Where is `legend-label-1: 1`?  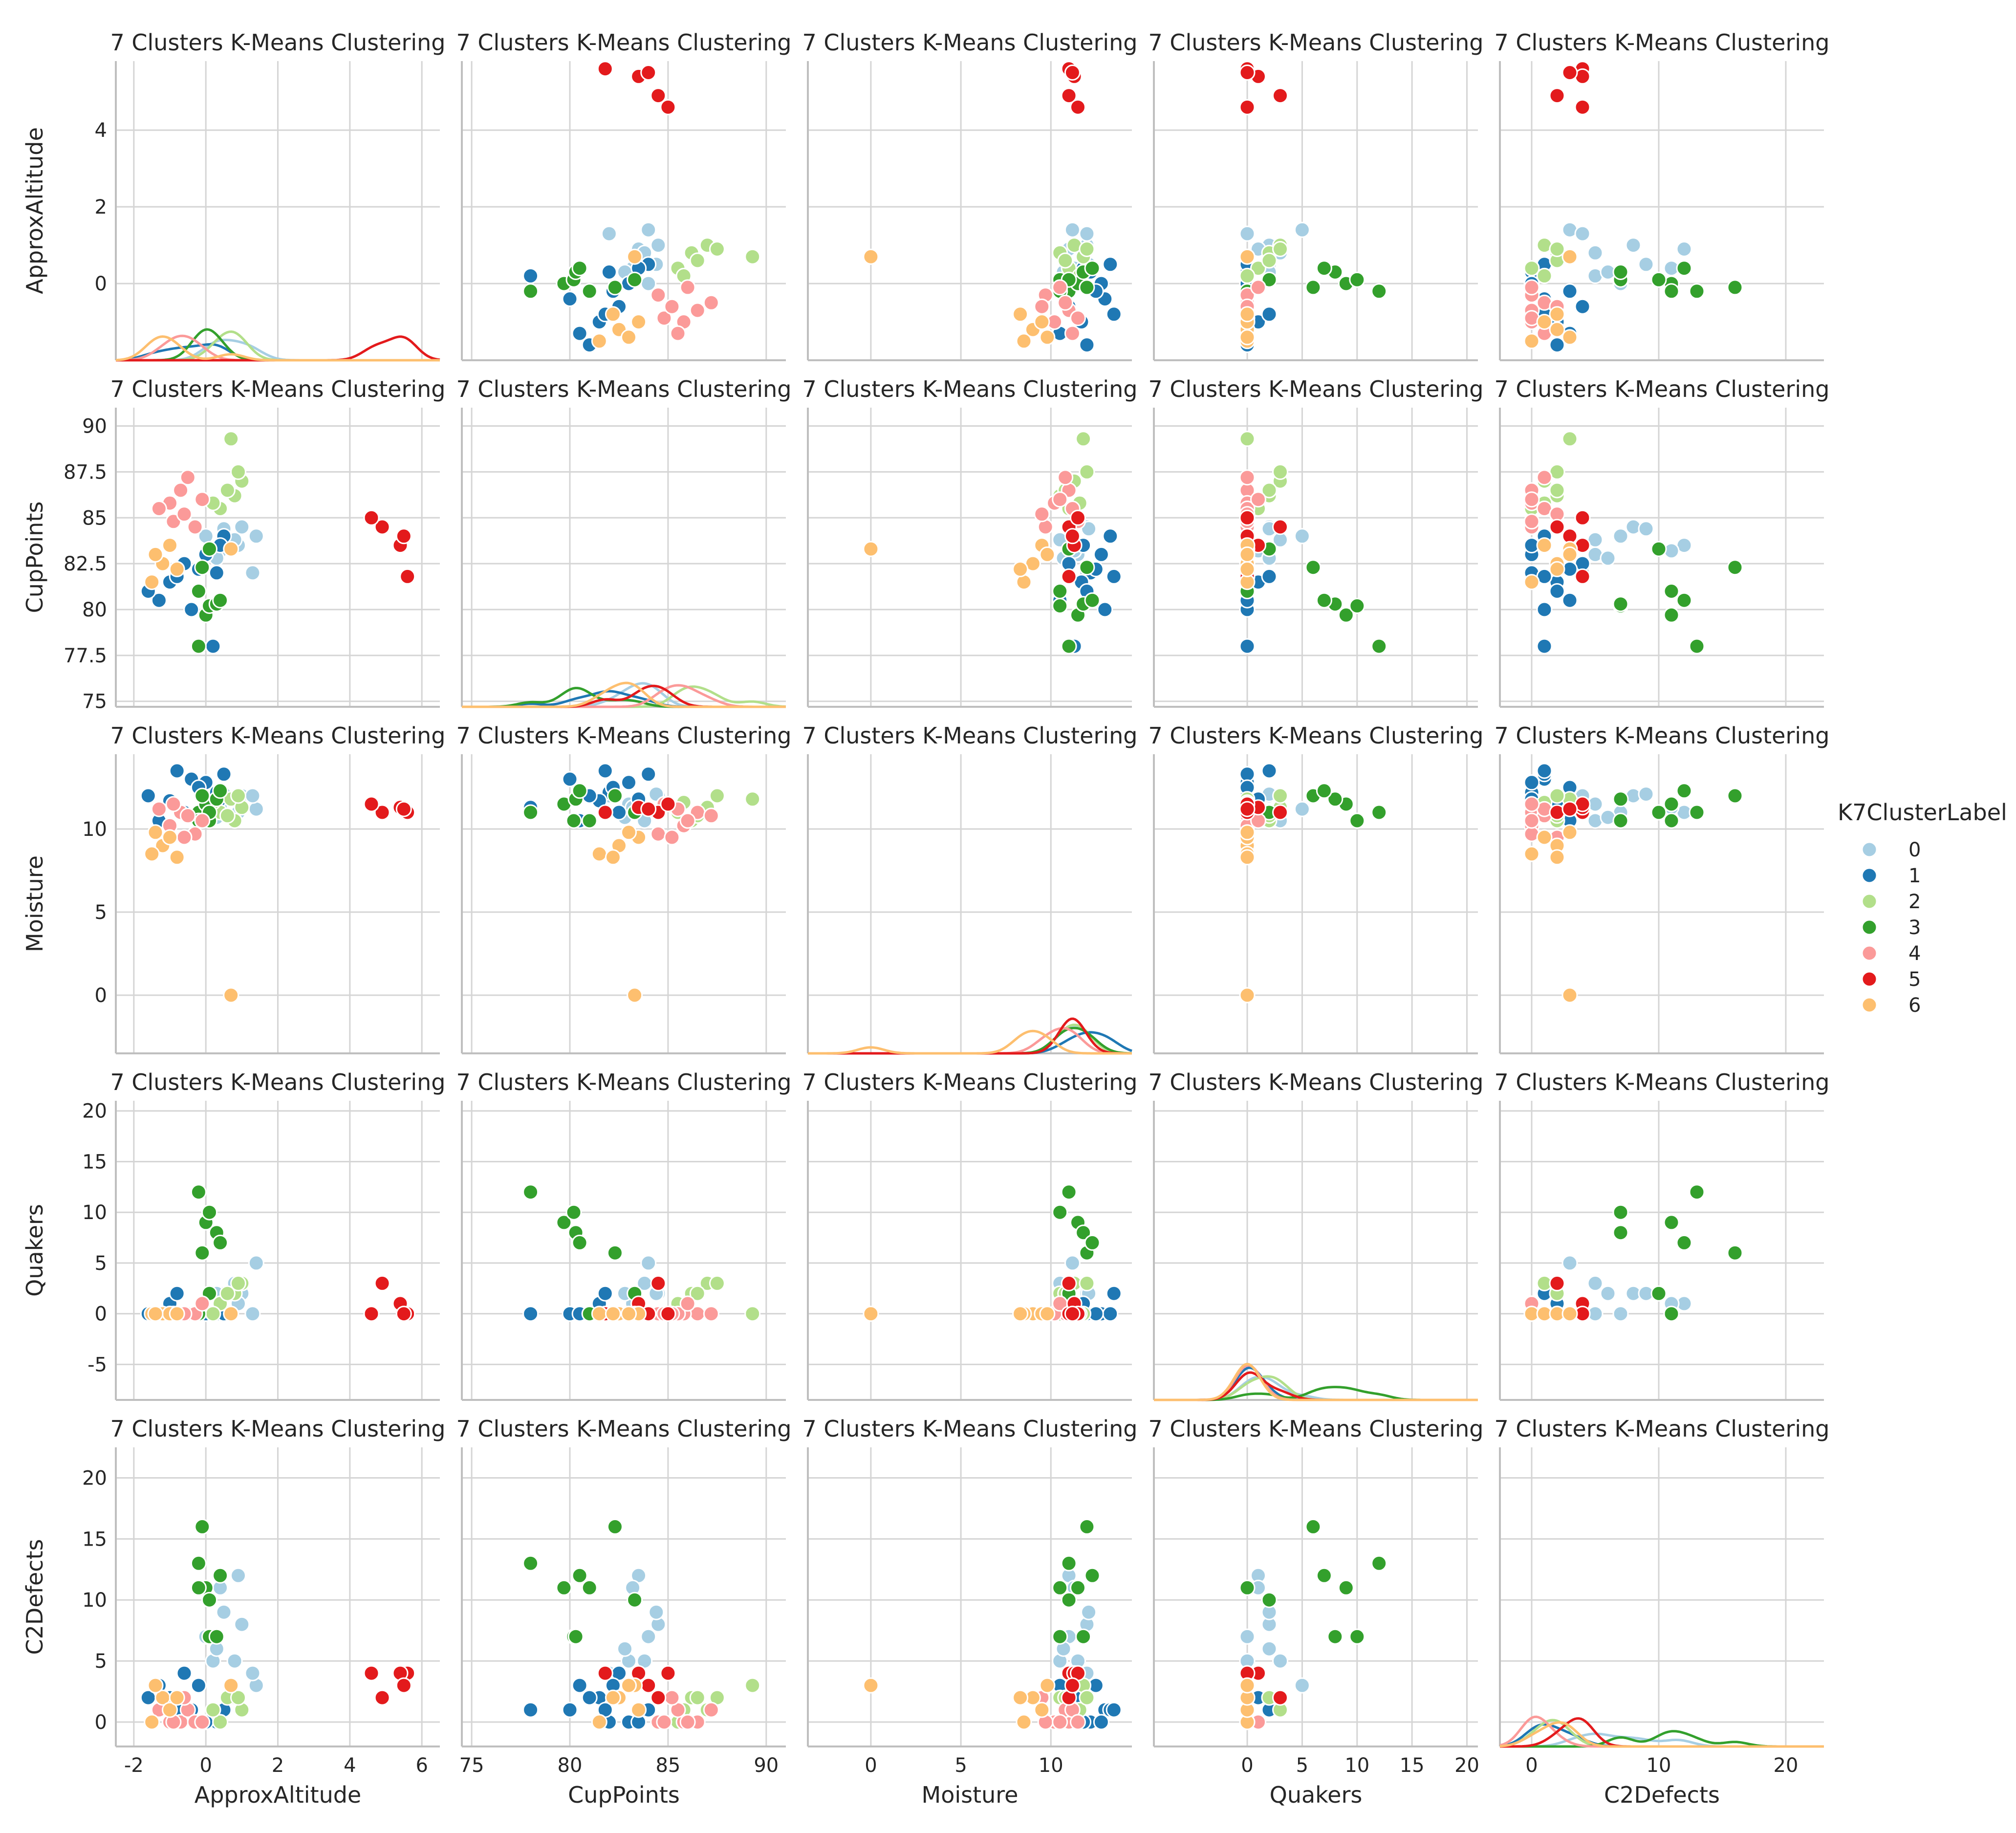 legend-label-1: 1 is located at coordinates (1914, 876).